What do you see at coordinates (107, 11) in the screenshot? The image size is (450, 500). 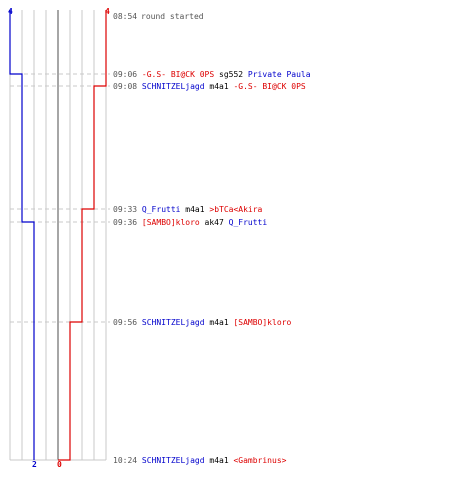 I see `red-start-score: 4` at bounding box center [107, 11].